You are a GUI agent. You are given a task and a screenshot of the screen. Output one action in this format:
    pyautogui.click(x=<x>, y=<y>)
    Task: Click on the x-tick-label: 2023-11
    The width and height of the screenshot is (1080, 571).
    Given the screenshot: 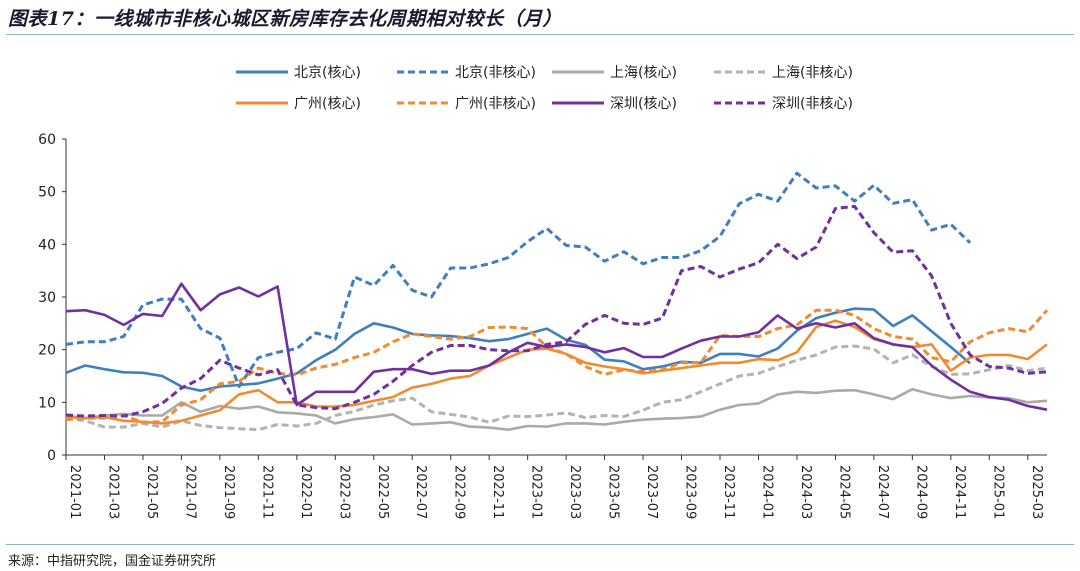 What is the action you would take?
    pyautogui.click(x=728, y=492)
    